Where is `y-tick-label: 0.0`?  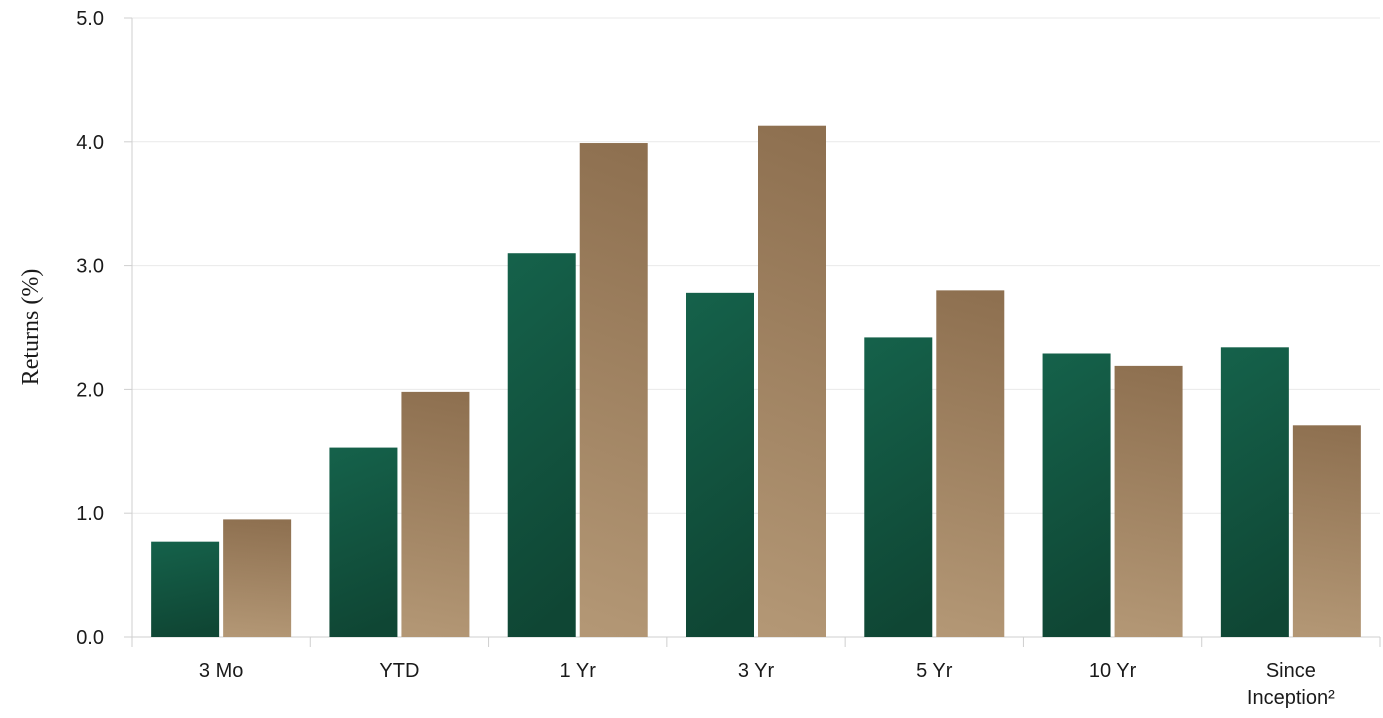
y-tick-label: 0.0 is located at coordinates (90, 638).